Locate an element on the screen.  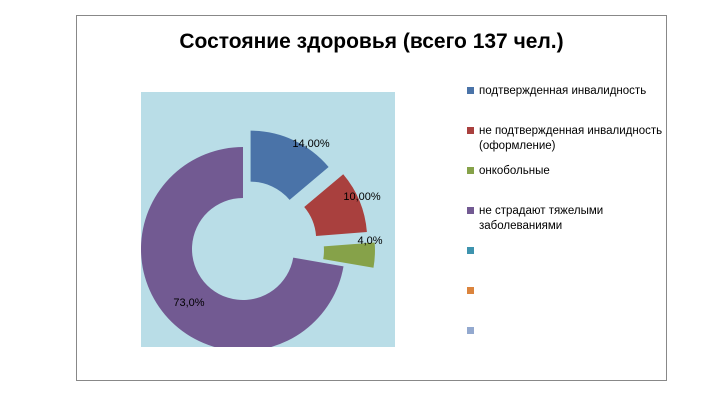
data-label: 14,00% is located at coordinates (311, 144).